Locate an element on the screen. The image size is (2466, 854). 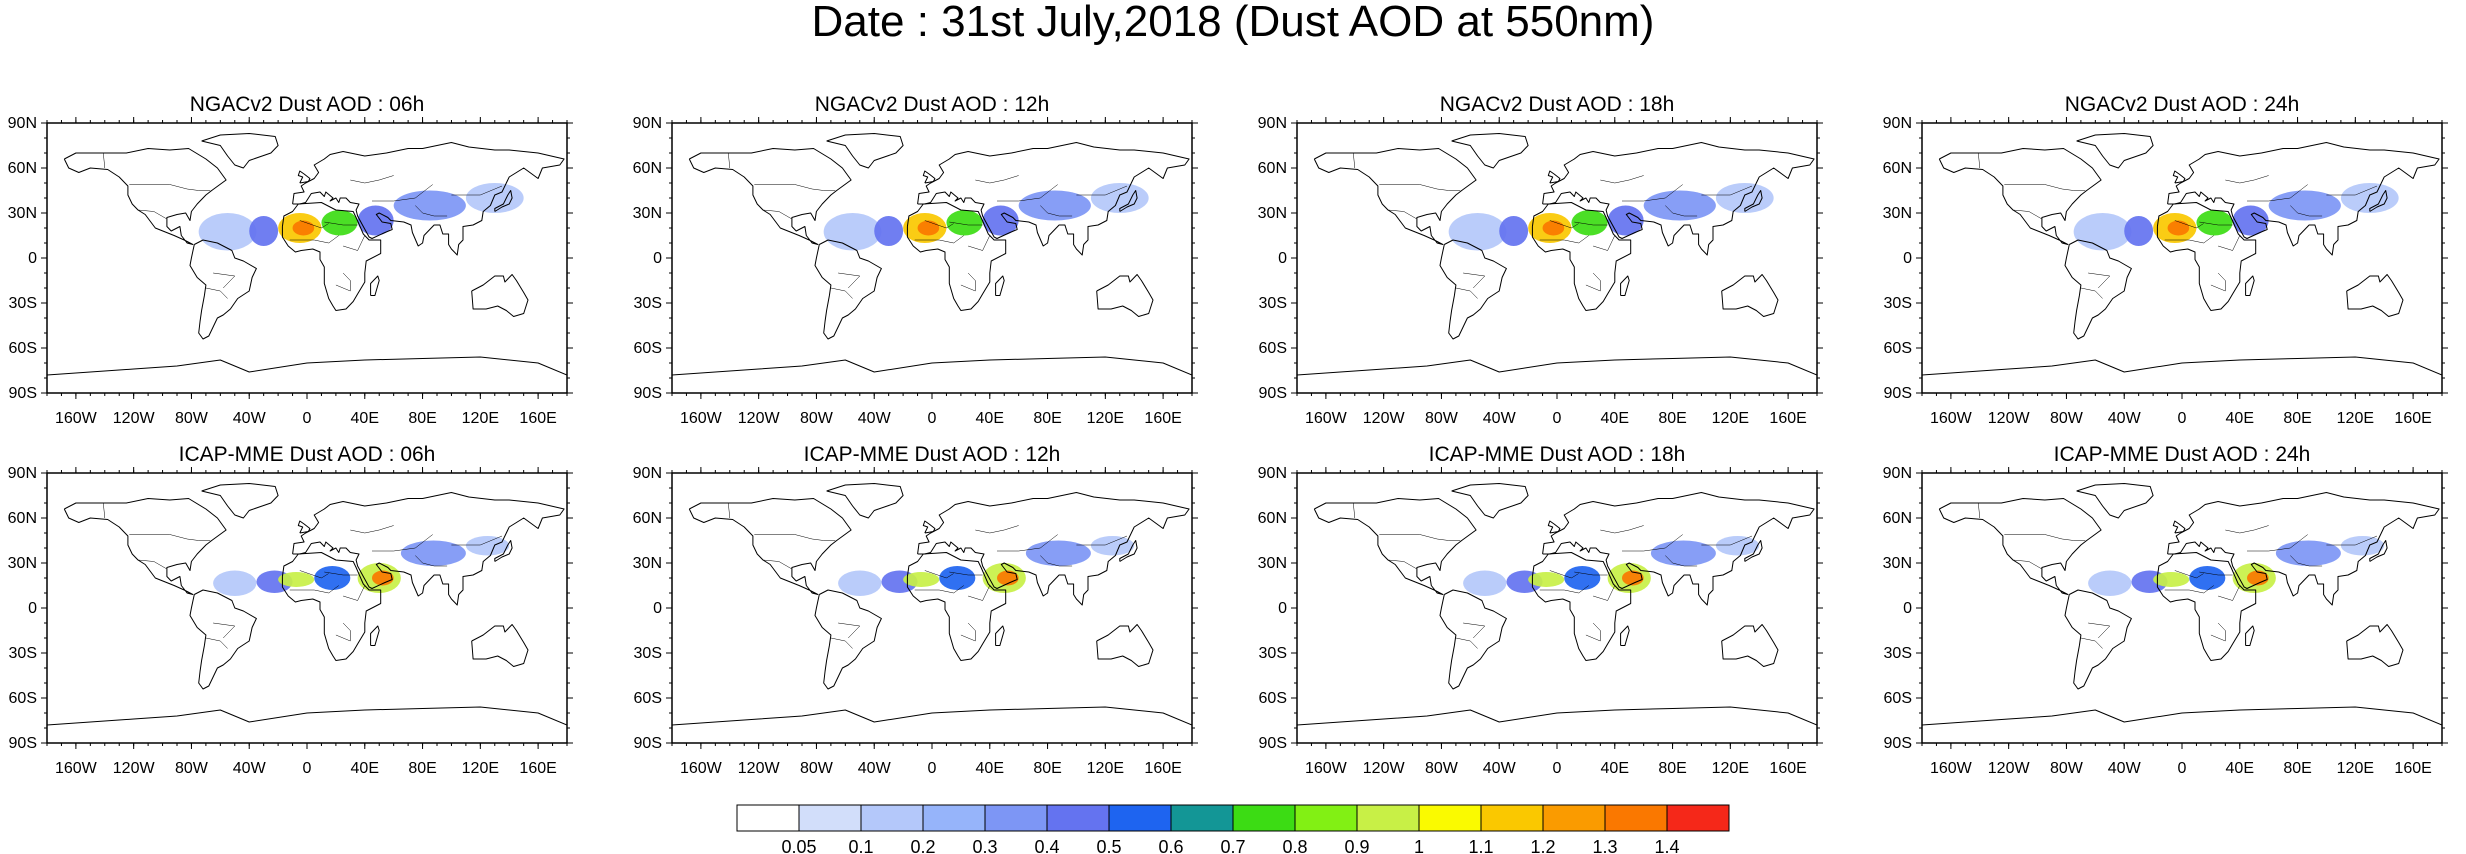
lat-tick-label: 30N is located at coordinates (1272, 213).